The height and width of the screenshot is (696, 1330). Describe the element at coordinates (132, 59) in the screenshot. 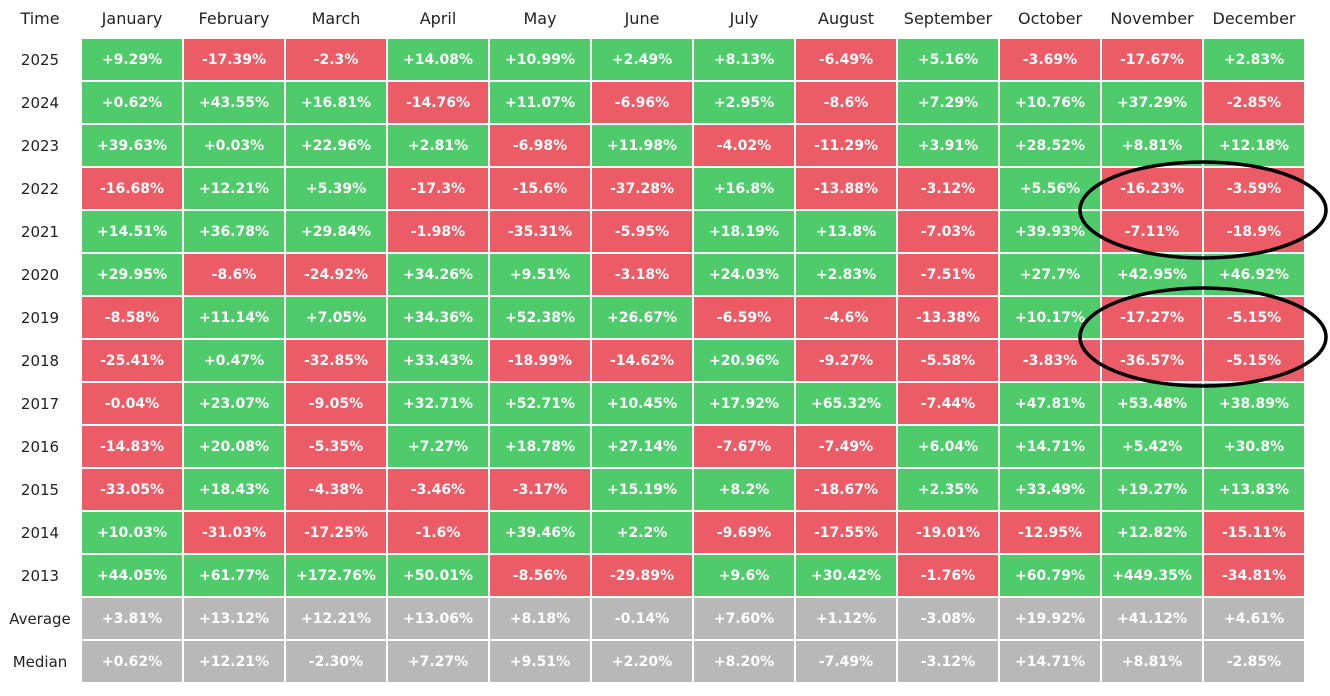

I see `return-cell: +9.29%` at that location.